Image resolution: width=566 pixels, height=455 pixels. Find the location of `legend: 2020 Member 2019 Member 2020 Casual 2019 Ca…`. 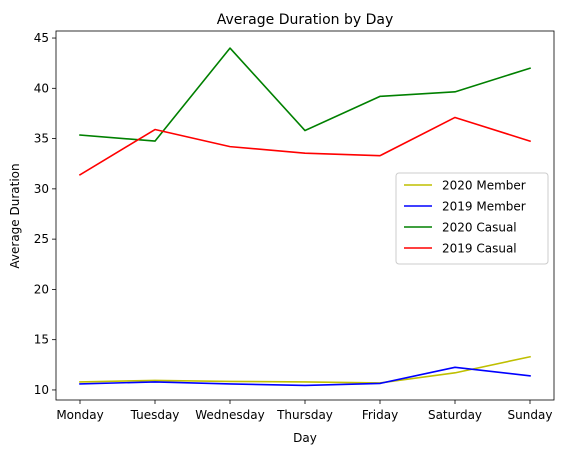

legend: 2020 Member 2019 Member 2020 Casual 2019 Ca… is located at coordinates (472, 218).